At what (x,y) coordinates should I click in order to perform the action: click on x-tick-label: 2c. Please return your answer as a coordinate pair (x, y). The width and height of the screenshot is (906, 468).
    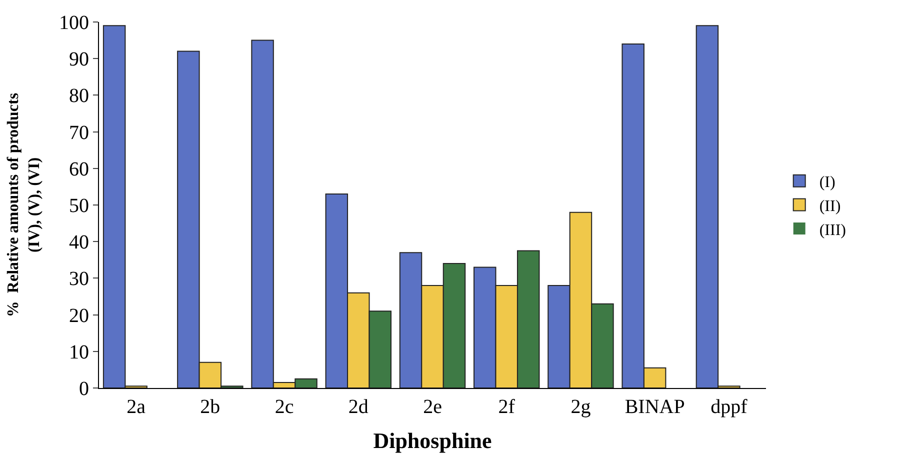
    Looking at the image, I should click on (284, 407).